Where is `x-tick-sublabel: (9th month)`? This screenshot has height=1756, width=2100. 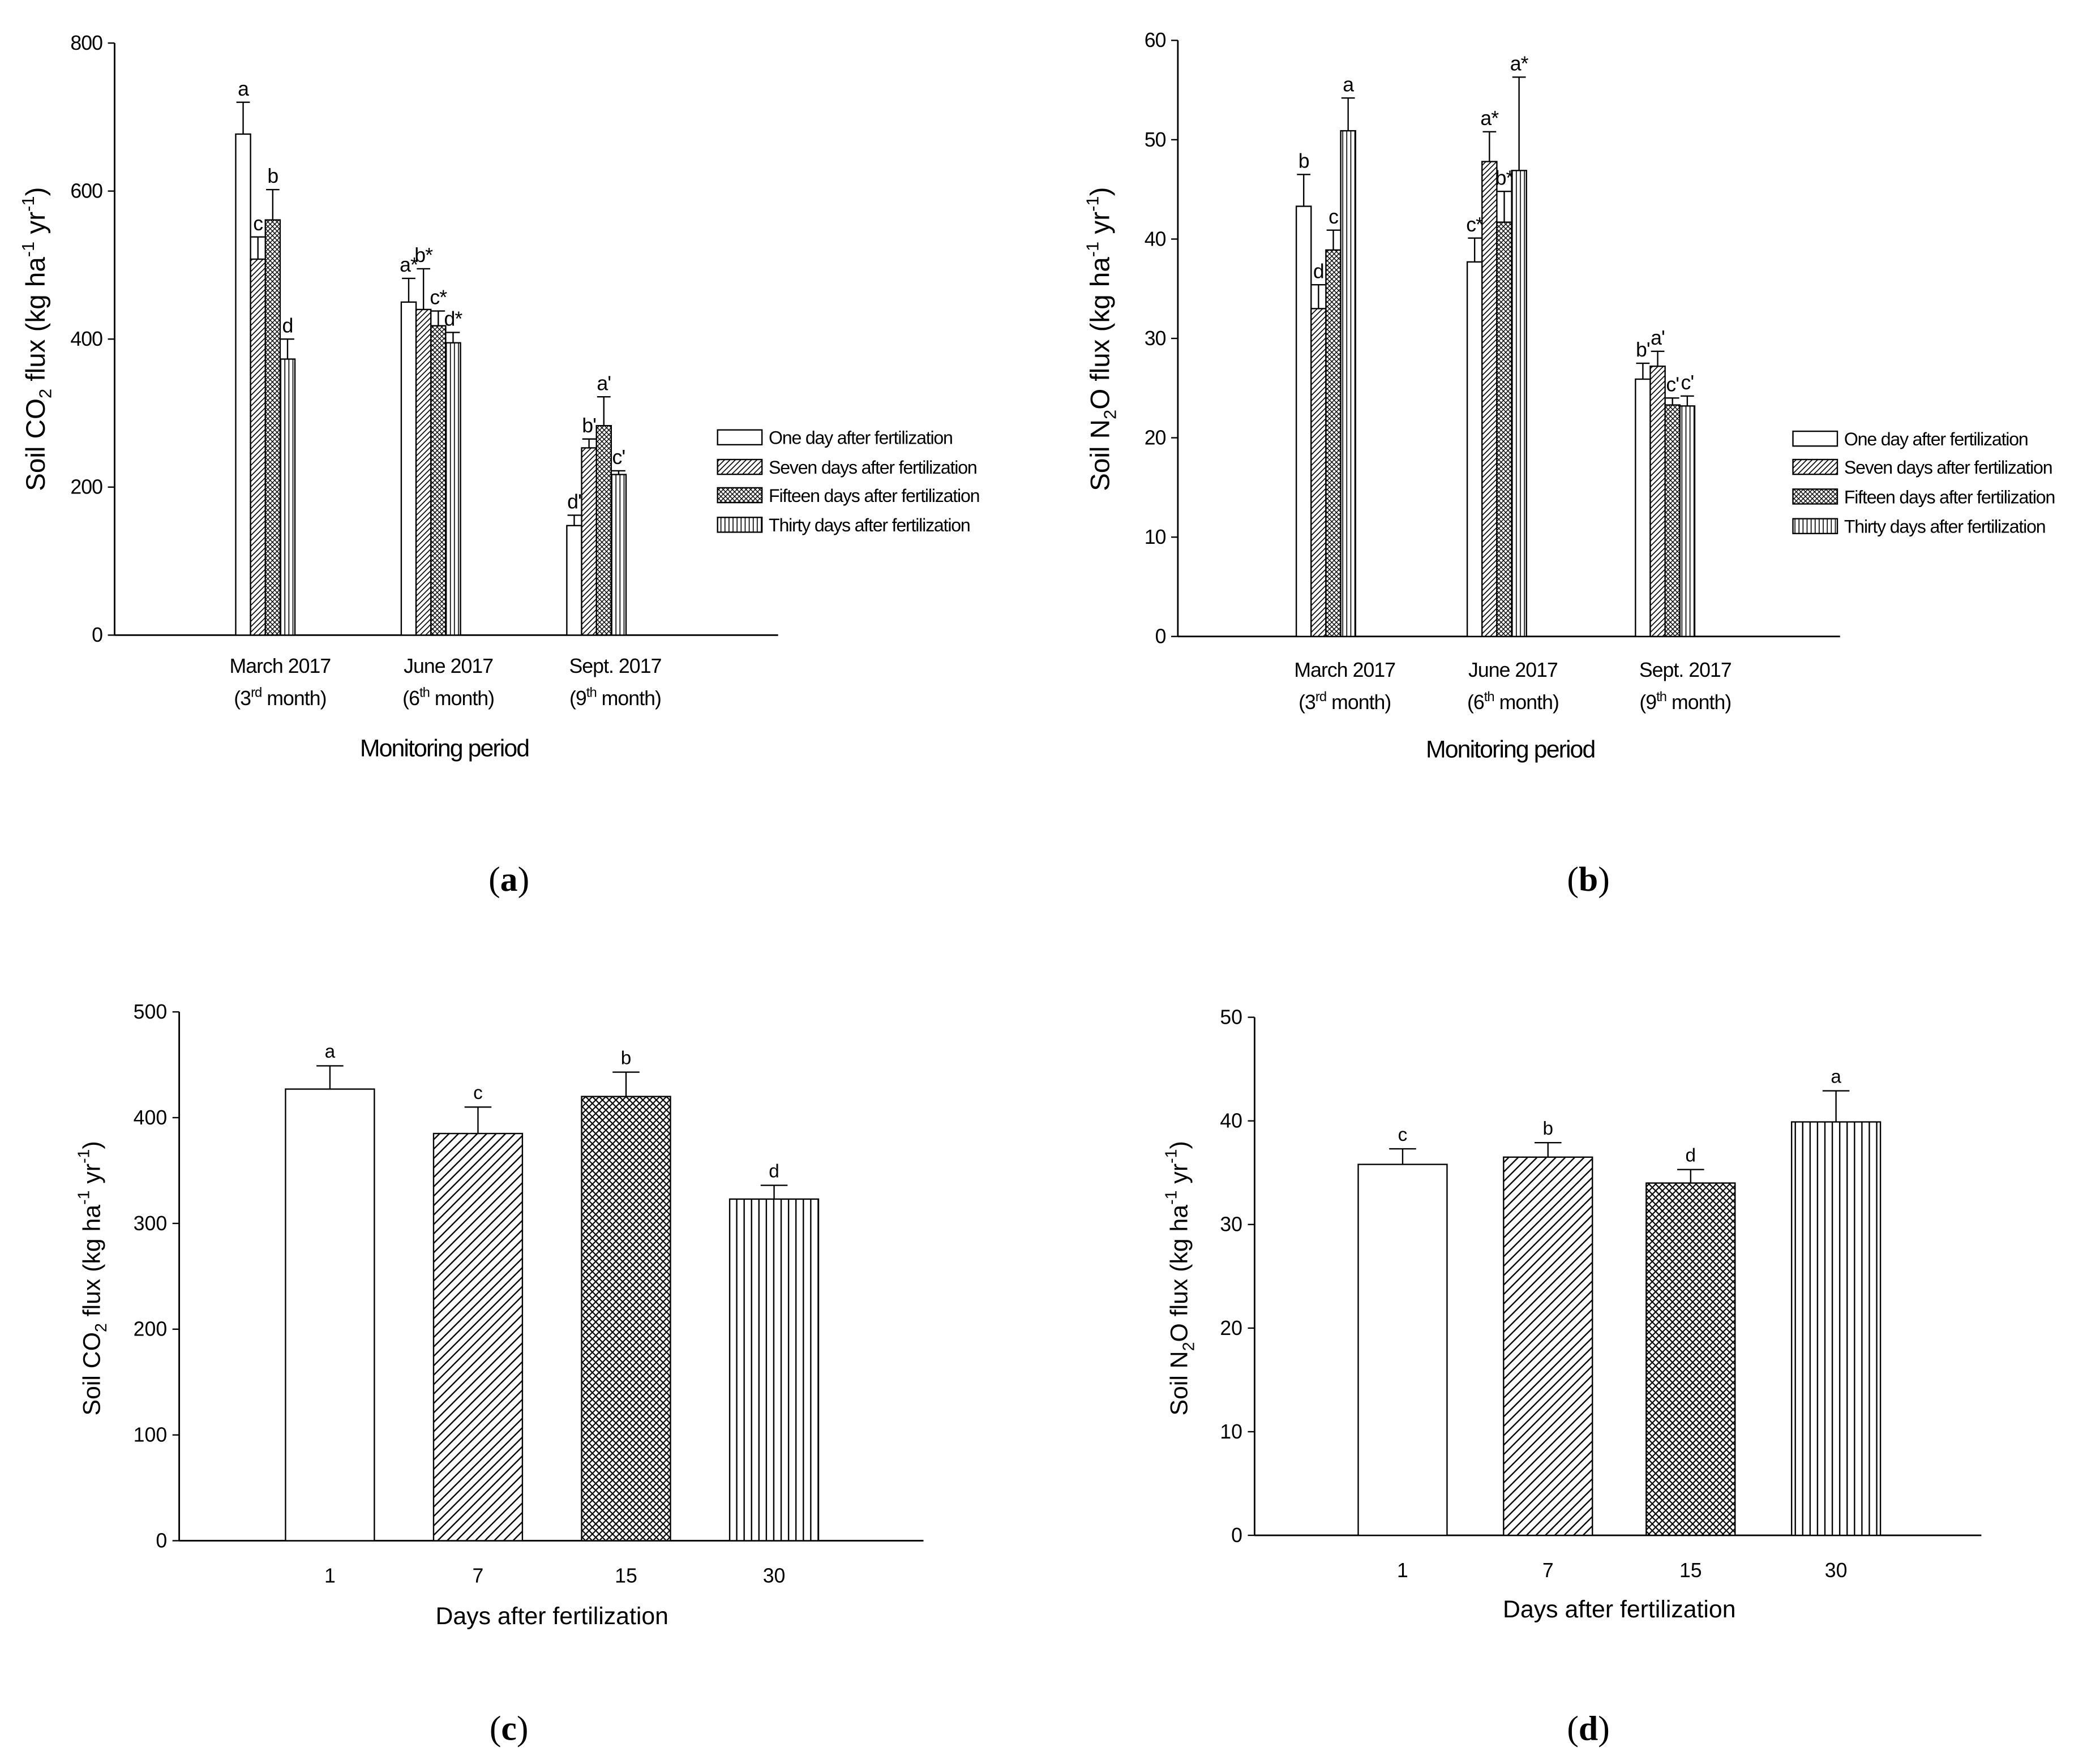
x-tick-sublabel: (9th month) is located at coordinates (1685, 701).